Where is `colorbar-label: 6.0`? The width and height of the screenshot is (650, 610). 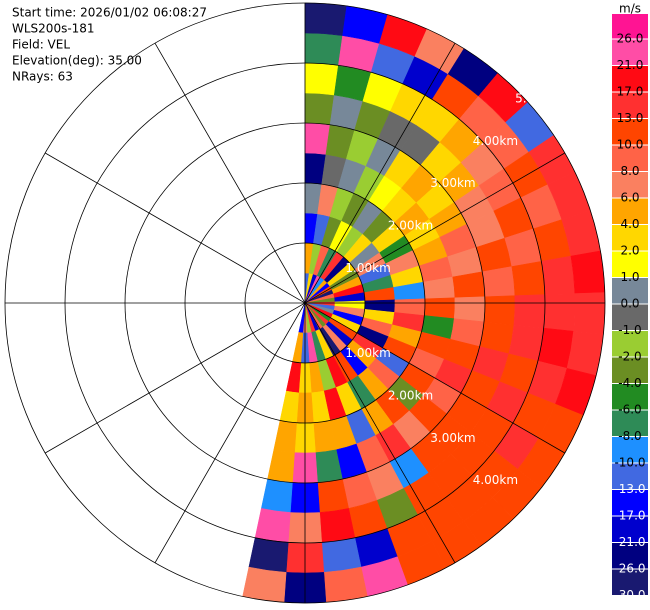
colorbar-label: 6.0 is located at coordinates (629, 198).